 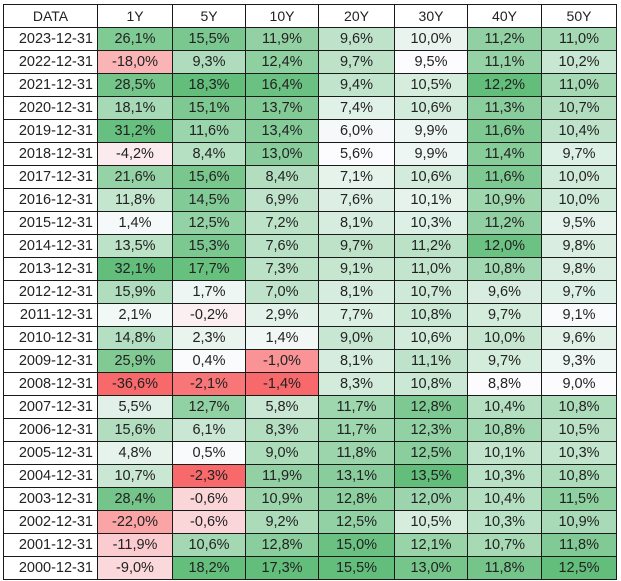 I want to click on cell-return-20y: 8,1%, so click(x=356, y=223).